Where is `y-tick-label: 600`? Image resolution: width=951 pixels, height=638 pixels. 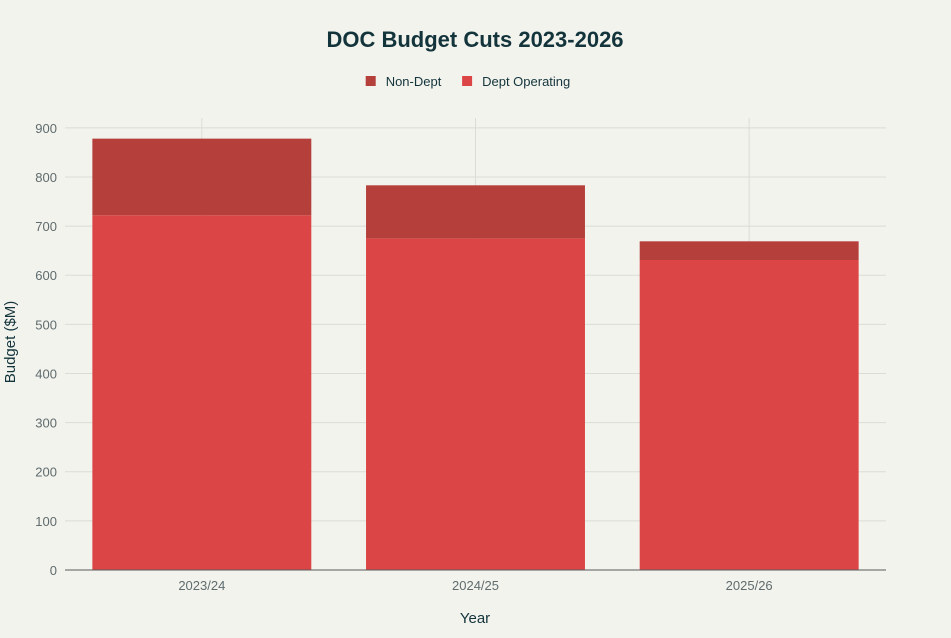
y-tick-label: 600 is located at coordinates (46, 275).